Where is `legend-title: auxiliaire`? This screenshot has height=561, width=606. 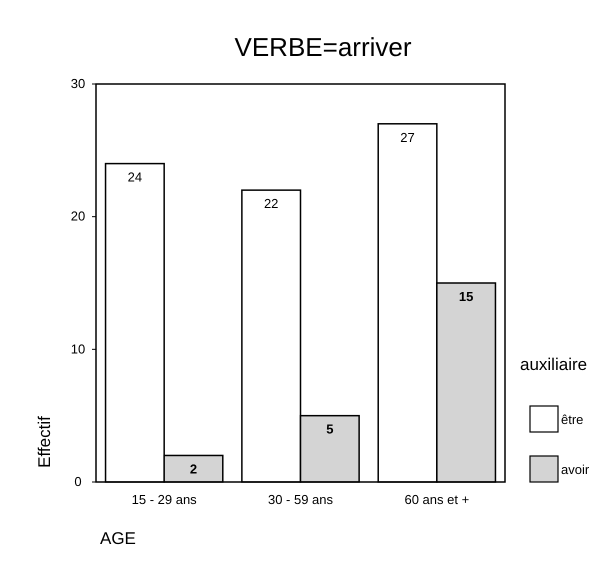 legend-title: auxiliaire is located at coordinates (554, 364).